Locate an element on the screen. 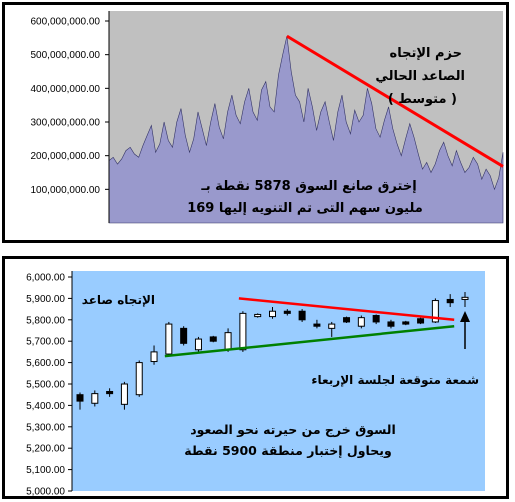 The image size is (515, 502). y-tick-label: 5,900.00 is located at coordinates (45, 299).